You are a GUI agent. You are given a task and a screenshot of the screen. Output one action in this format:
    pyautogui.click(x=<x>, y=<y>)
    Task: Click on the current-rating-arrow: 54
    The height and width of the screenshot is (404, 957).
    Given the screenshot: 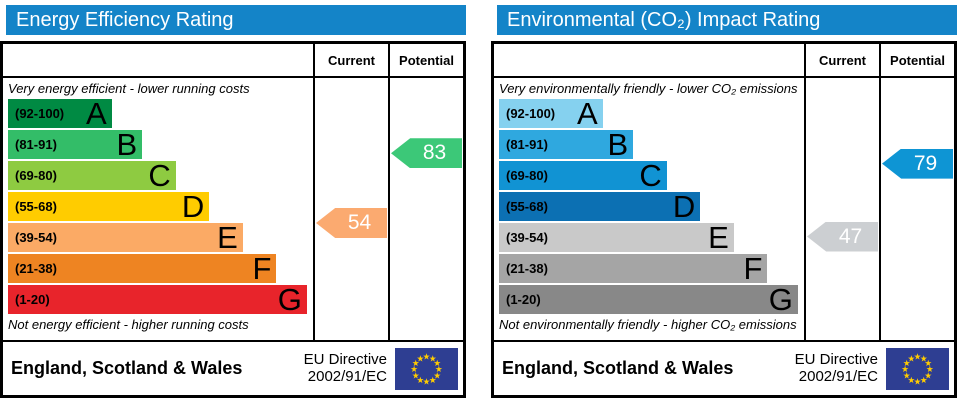 What is the action you would take?
    pyautogui.click(x=351, y=223)
    